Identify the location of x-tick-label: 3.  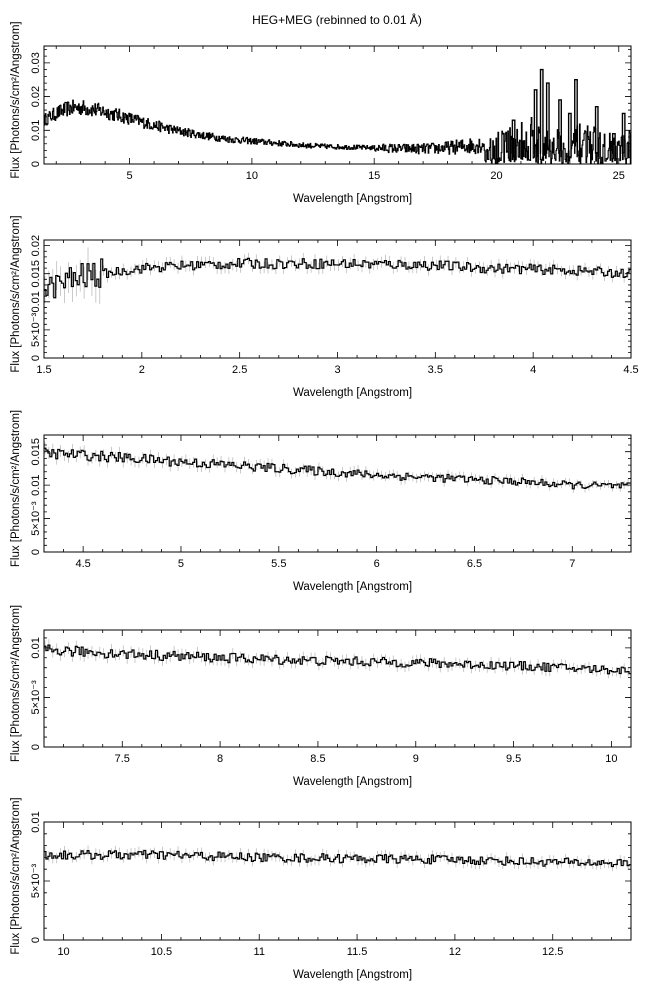
(337, 370).